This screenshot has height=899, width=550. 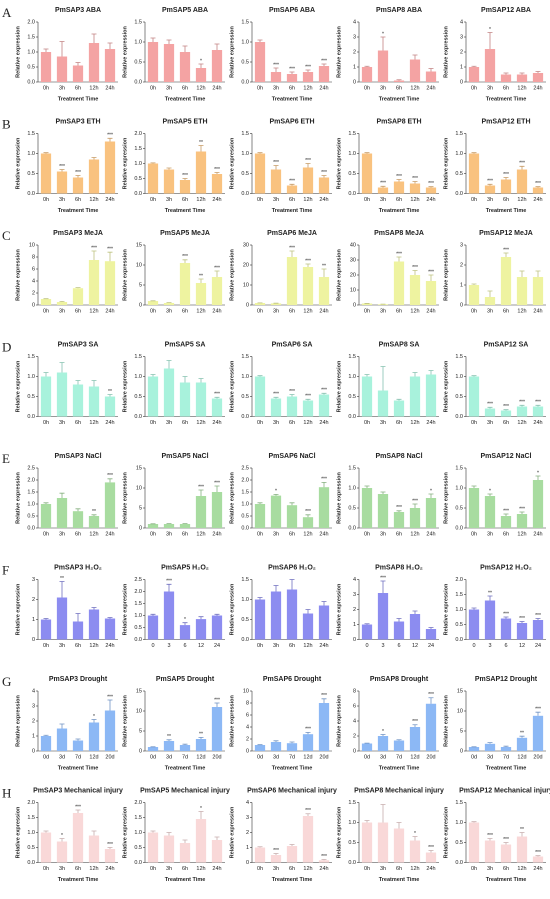 What do you see at coordinates (399, 679) in the screenshot?
I see `chart-title: PmSAP8 Drought` at bounding box center [399, 679].